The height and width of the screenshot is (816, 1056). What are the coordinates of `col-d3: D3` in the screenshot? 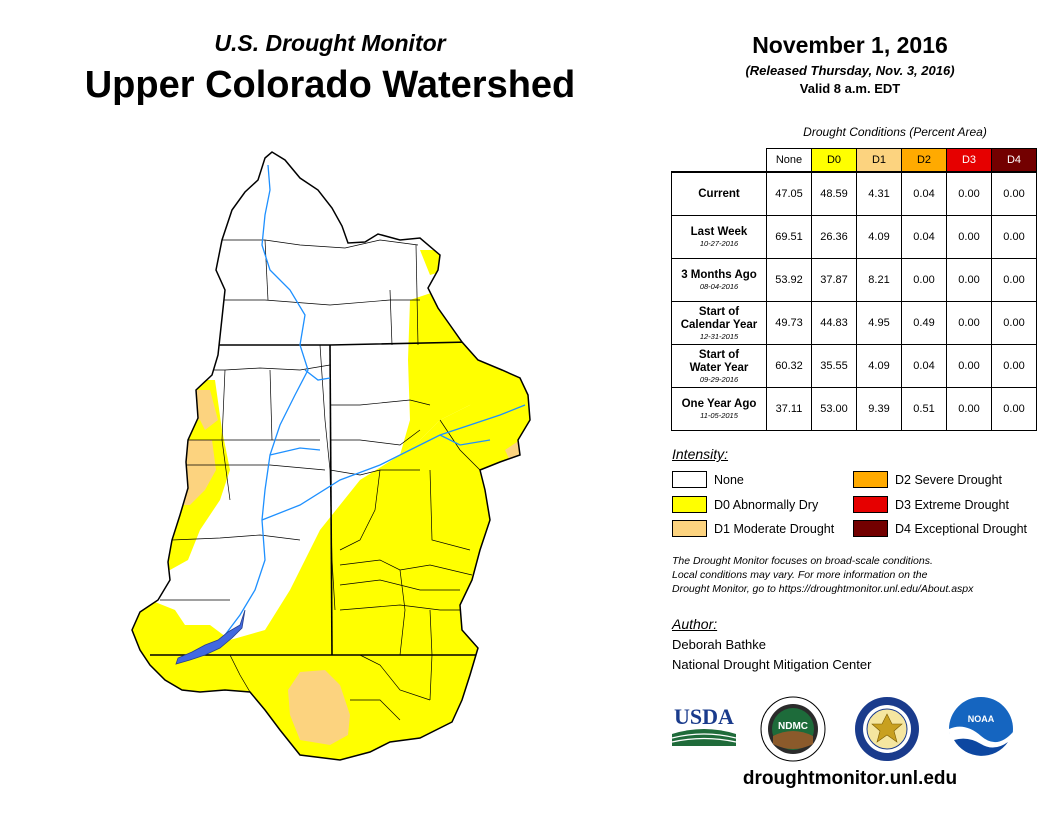 It's located at (969, 160).